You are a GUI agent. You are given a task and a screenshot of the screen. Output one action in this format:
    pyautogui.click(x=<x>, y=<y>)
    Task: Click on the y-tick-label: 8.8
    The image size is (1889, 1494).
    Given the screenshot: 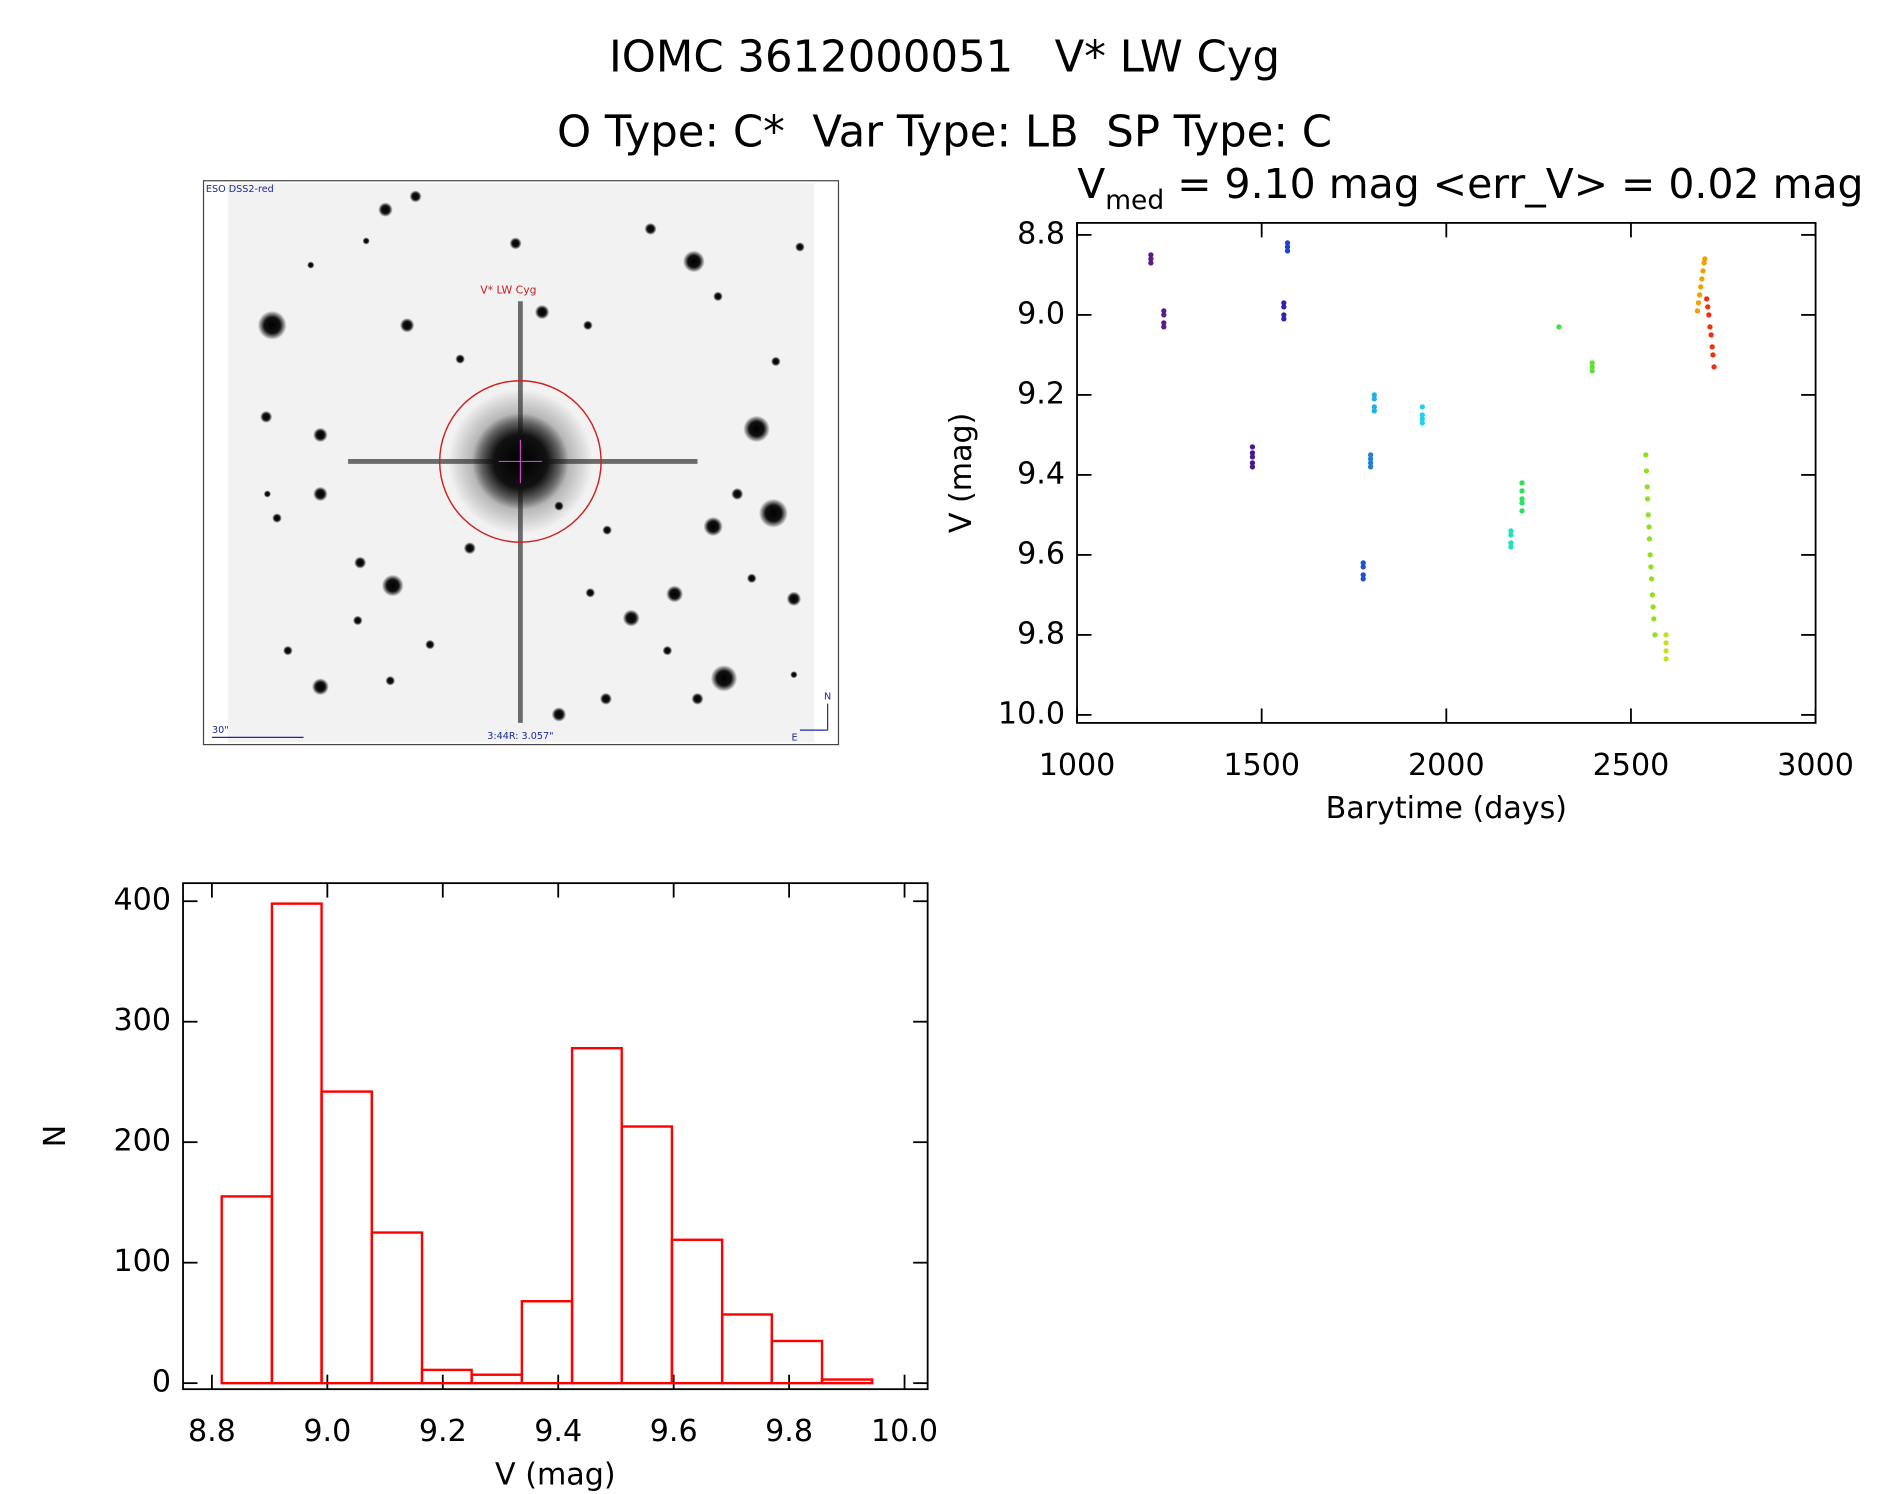 What is the action you would take?
    pyautogui.click(x=1041, y=233)
    